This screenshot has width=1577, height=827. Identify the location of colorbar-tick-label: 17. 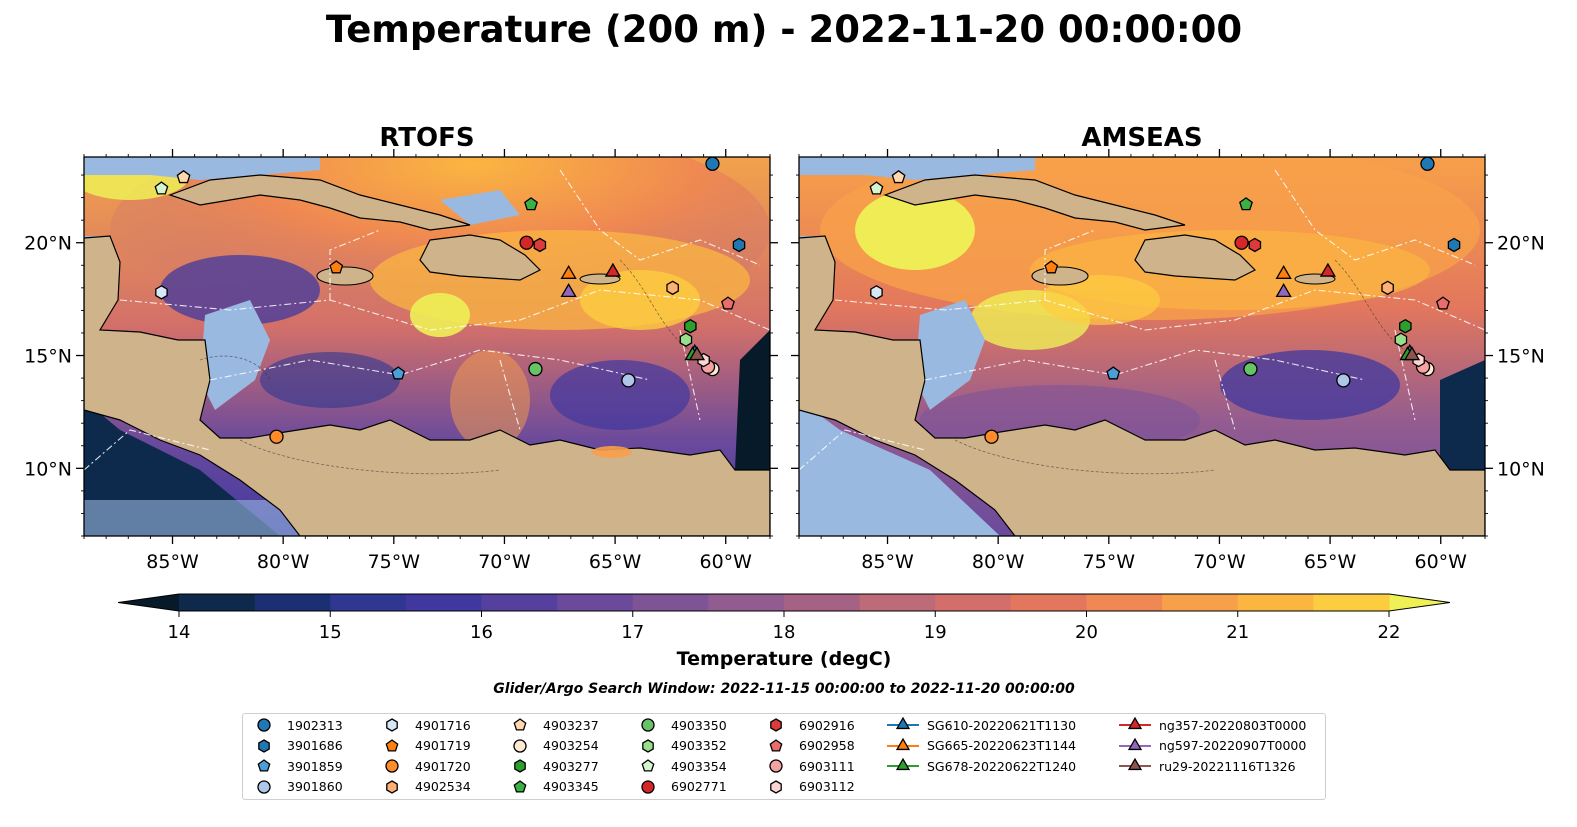
(632, 632).